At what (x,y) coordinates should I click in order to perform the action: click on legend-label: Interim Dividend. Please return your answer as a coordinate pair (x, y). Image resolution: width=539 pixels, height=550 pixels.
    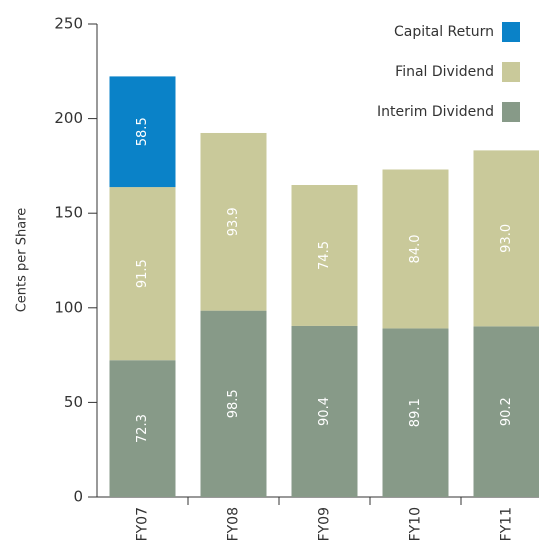
    Looking at the image, I should click on (435, 112).